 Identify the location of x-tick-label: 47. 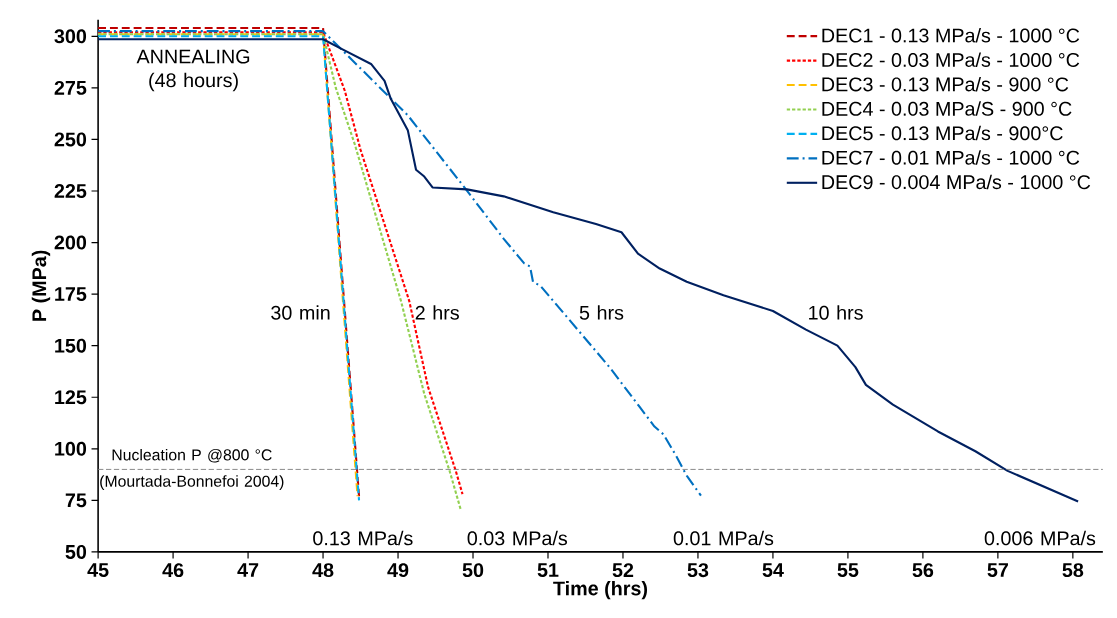
(248, 570).